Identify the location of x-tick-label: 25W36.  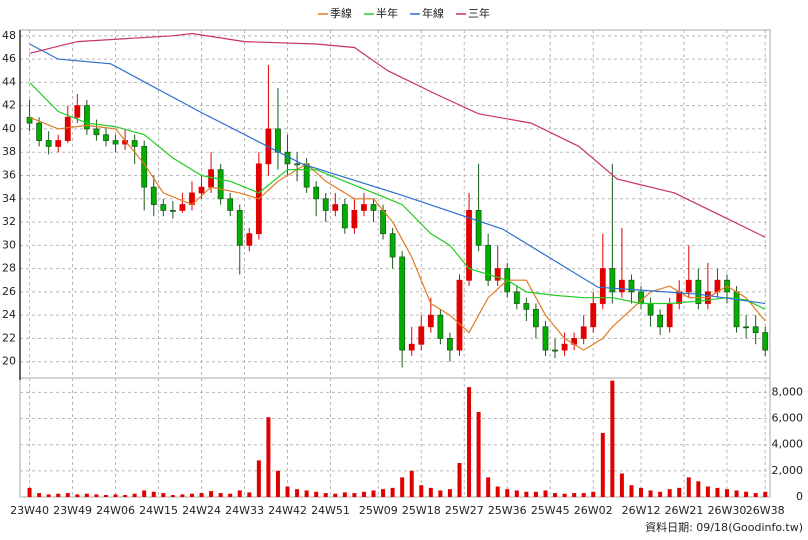
(507, 510).